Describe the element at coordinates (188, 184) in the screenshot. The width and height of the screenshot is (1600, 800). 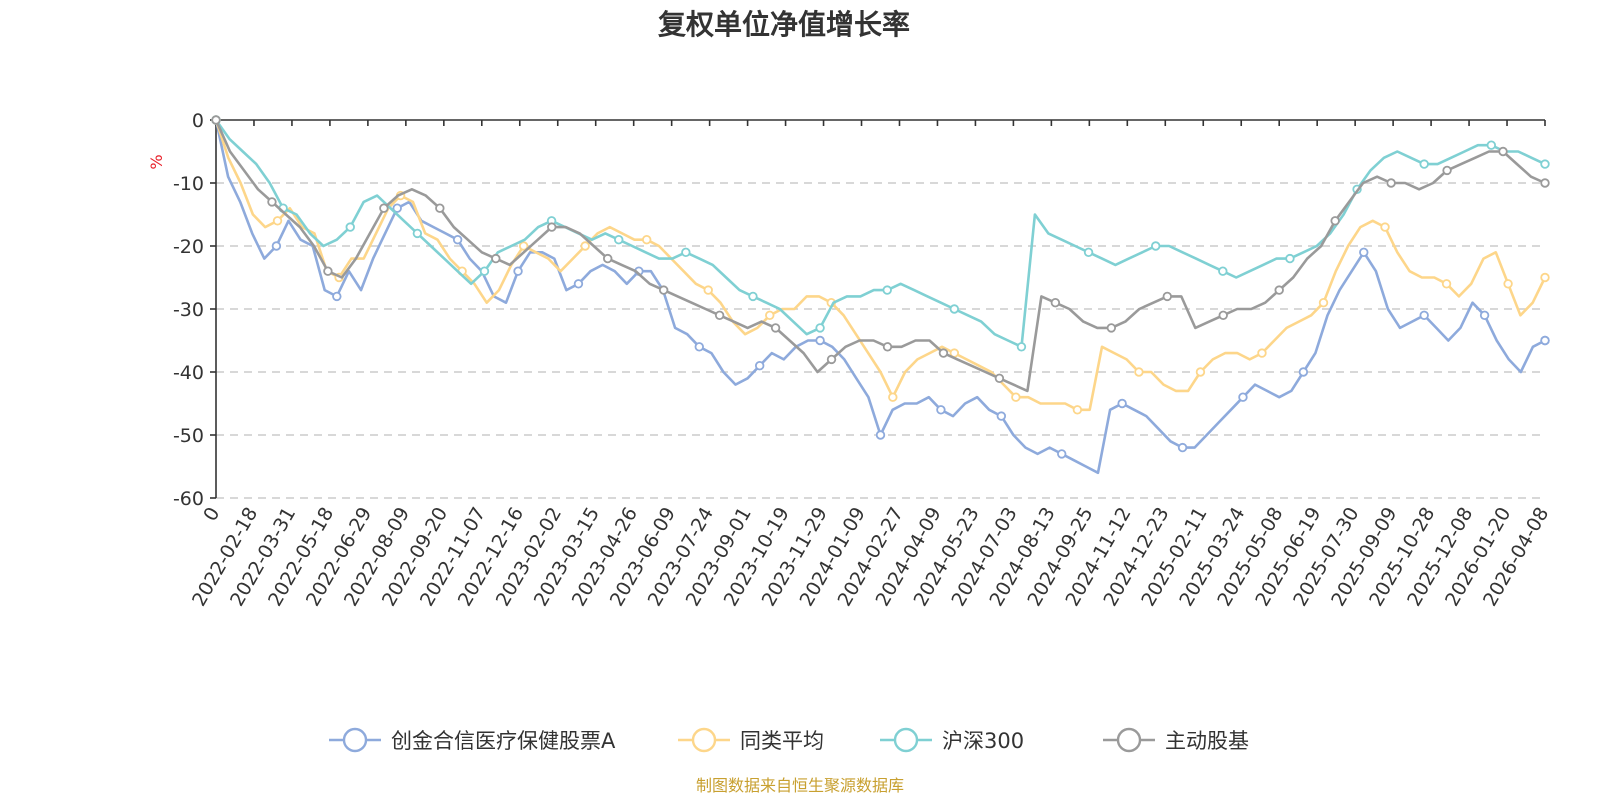
I see `y-tick-label: -10` at that location.